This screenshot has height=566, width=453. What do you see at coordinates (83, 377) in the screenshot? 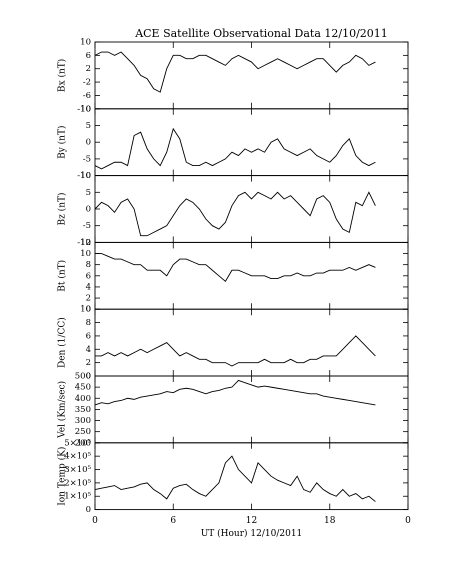
I see `y-tick-label: 500` at bounding box center [83, 377].